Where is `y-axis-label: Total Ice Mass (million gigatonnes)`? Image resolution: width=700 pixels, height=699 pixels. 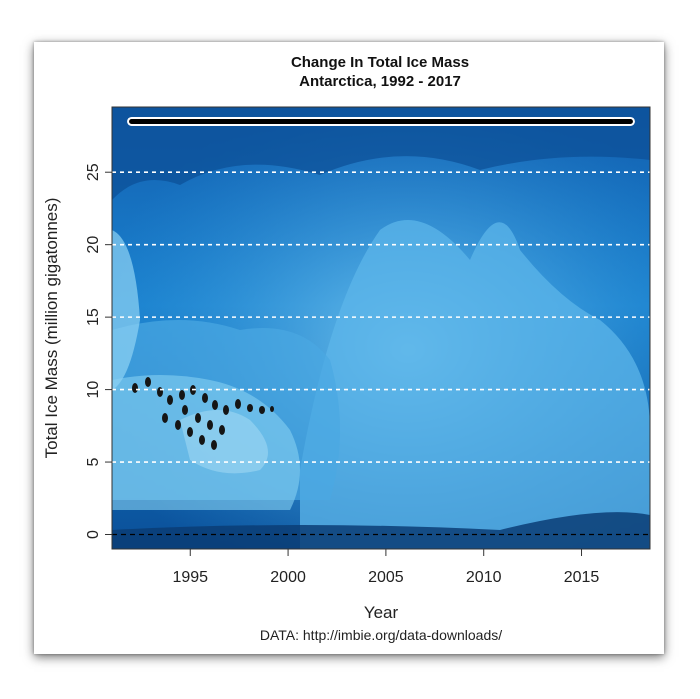 y-axis-label: Total Ice Mass (million gigatonnes) is located at coordinates (51, 328).